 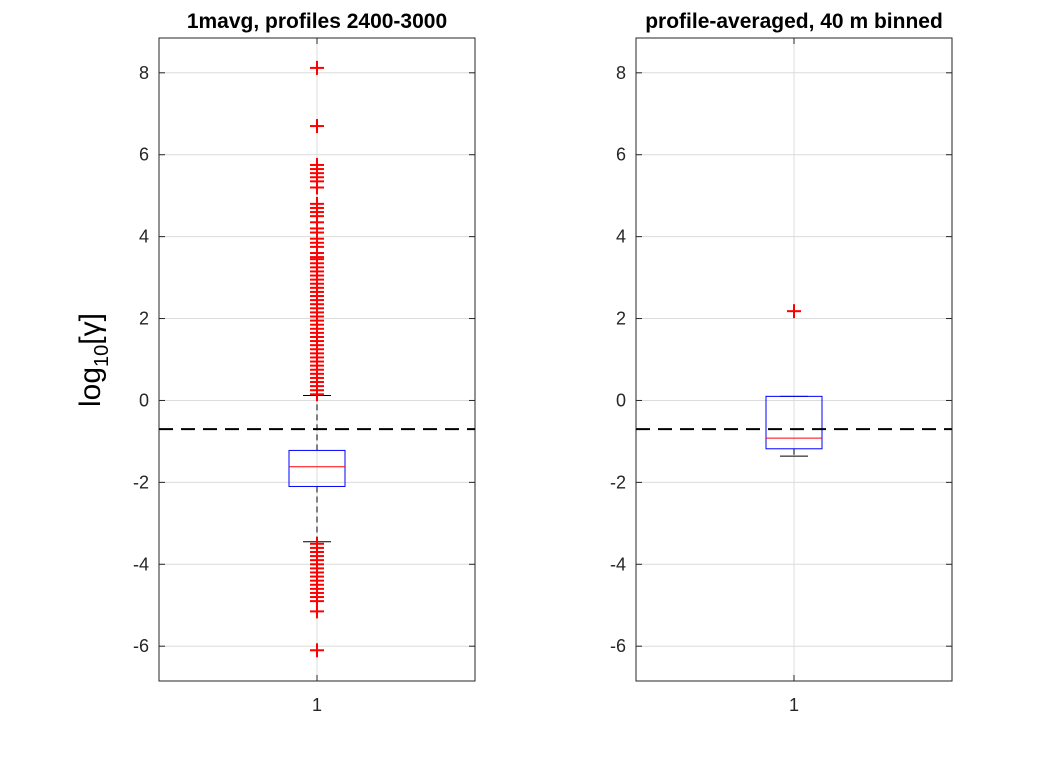 What do you see at coordinates (90, 387) in the screenshot?
I see `y-axis-label-base: log` at bounding box center [90, 387].